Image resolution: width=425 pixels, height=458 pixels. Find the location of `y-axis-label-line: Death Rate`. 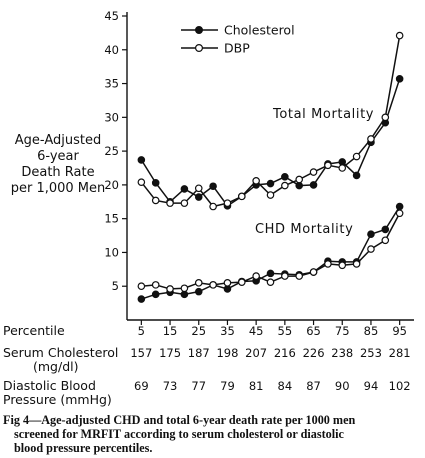

y-axis-label-line: Death Rate is located at coordinates (58, 172).